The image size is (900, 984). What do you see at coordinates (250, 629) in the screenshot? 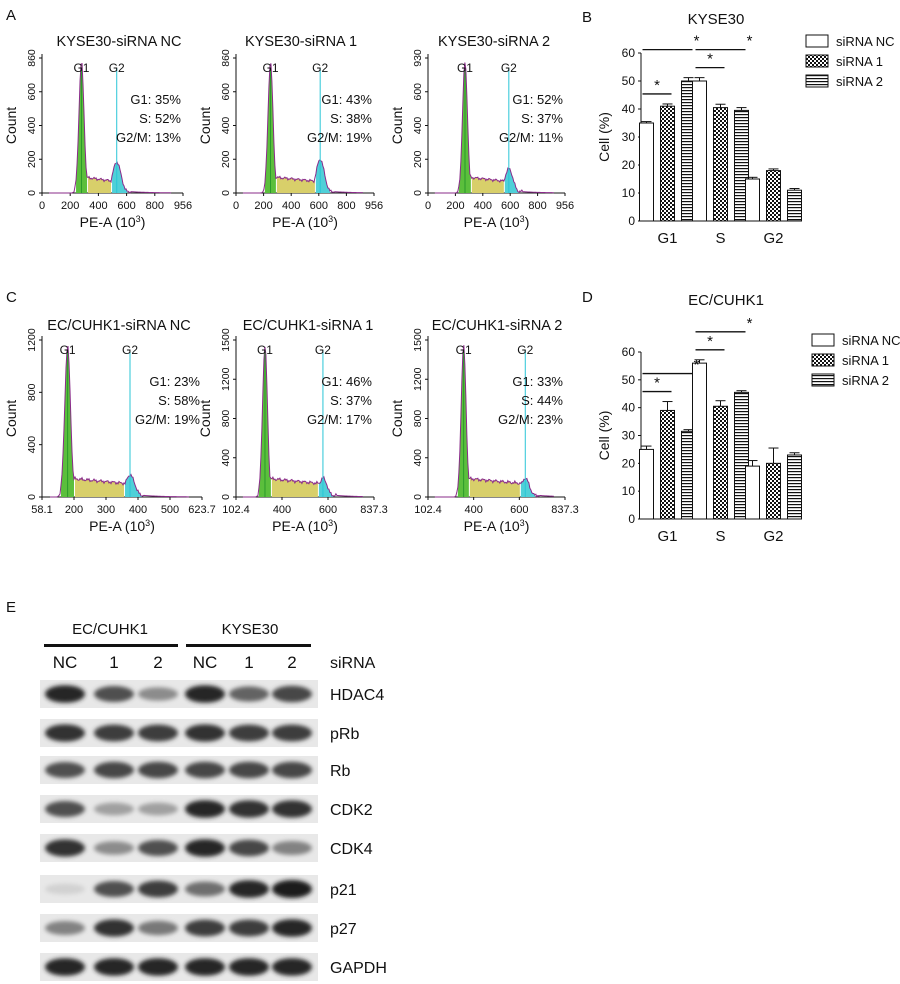
I see `group-label: KYSE30` at bounding box center [250, 629].